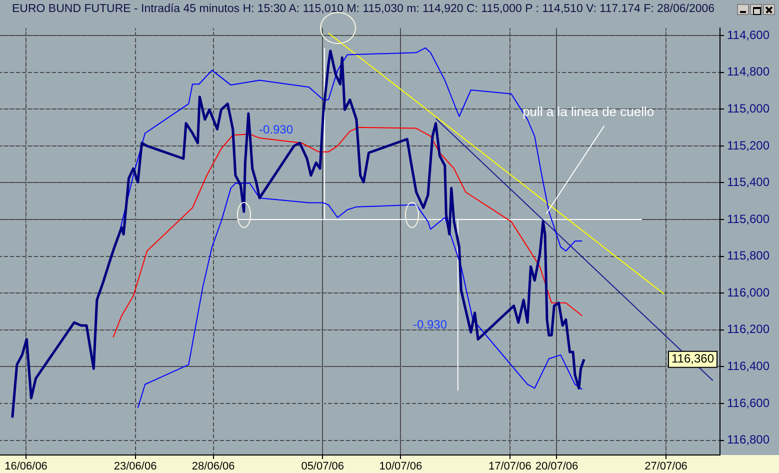  Describe the element at coordinates (748, 219) in the screenshot. I see `y-tick-label: 115,600` at that location.